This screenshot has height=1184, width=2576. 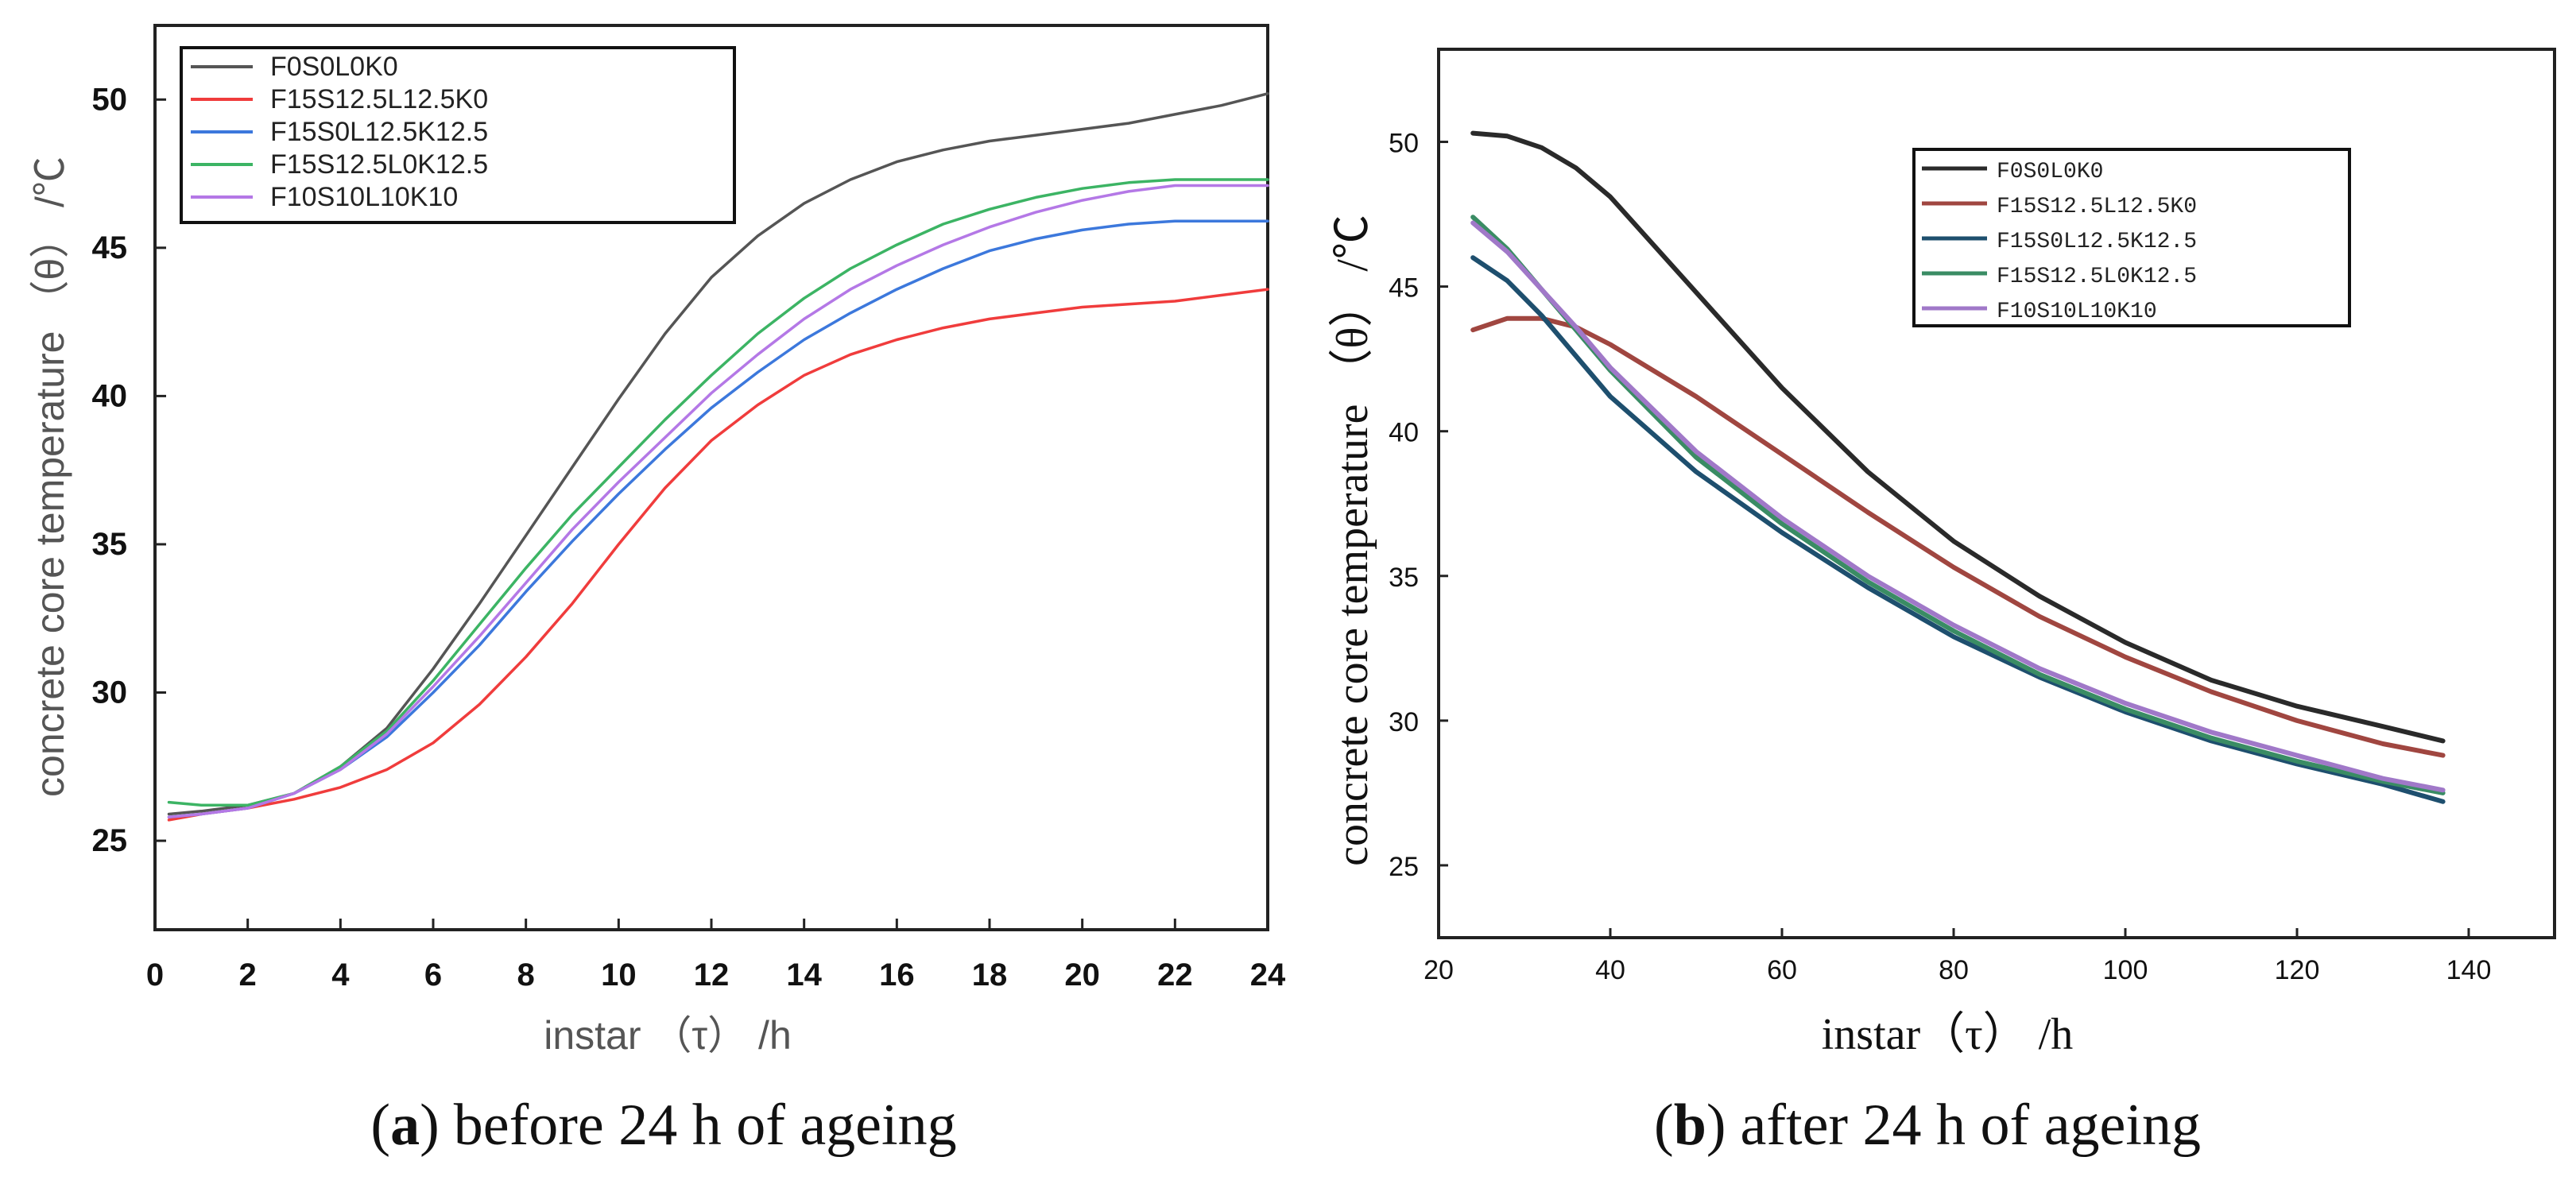 What do you see at coordinates (2077, 312) in the screenshot?
I see `panel-b-legend-label: F10S10L10K10` at bounding box center [2077, 312].